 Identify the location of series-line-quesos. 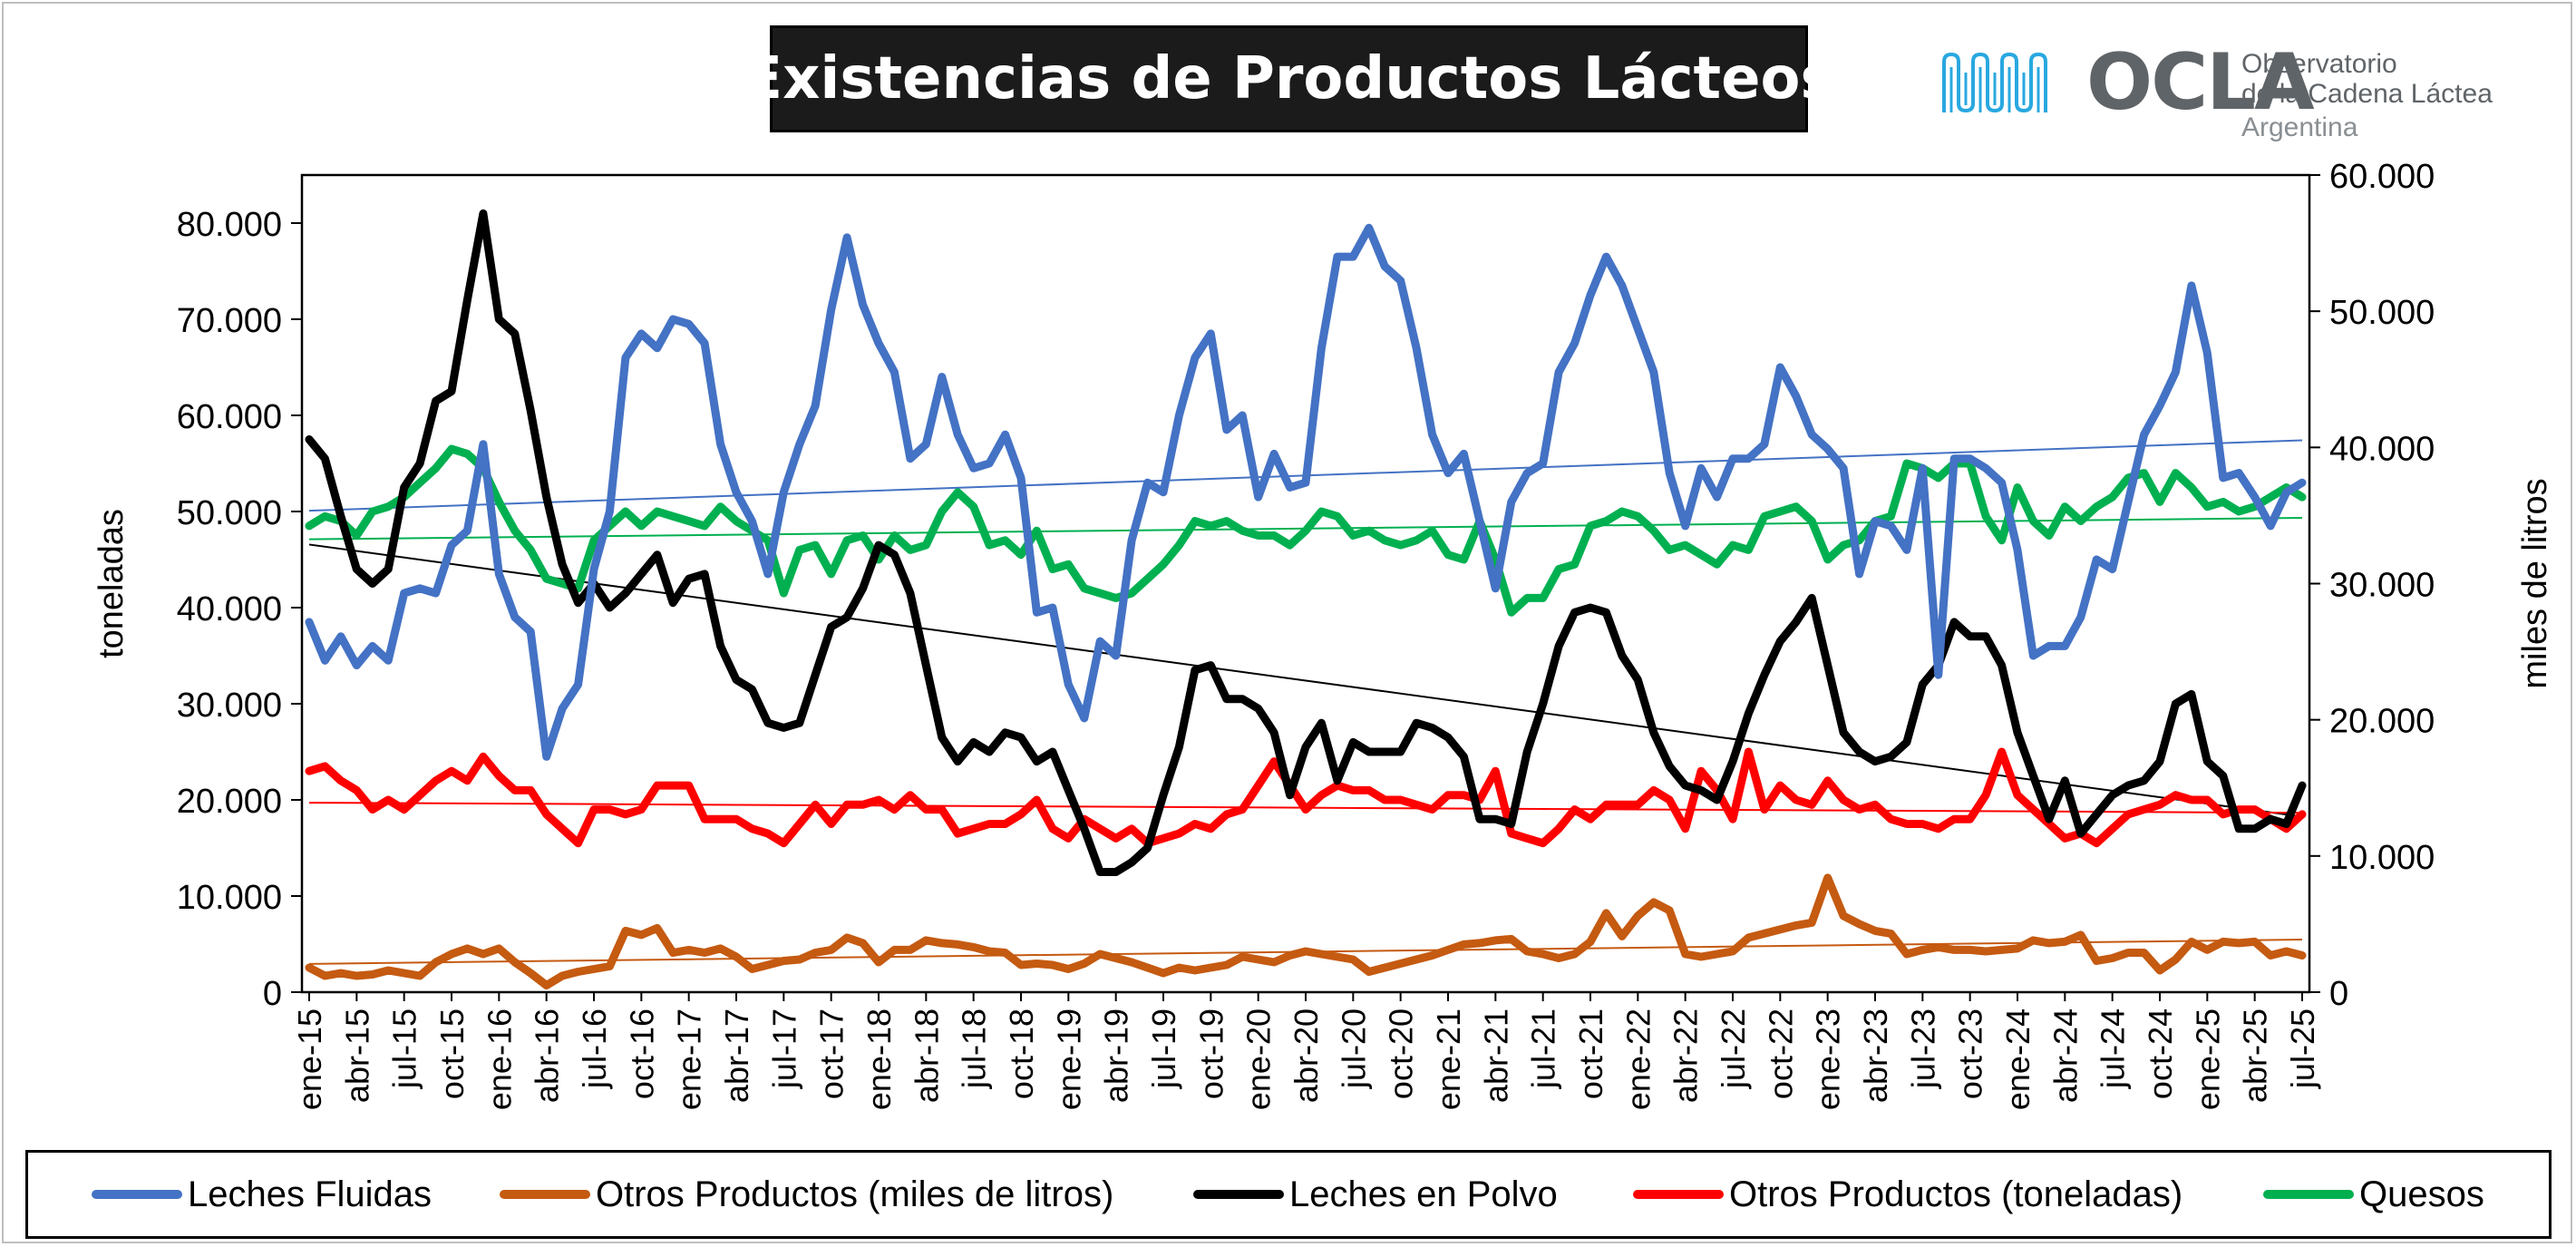
(1306, 530).